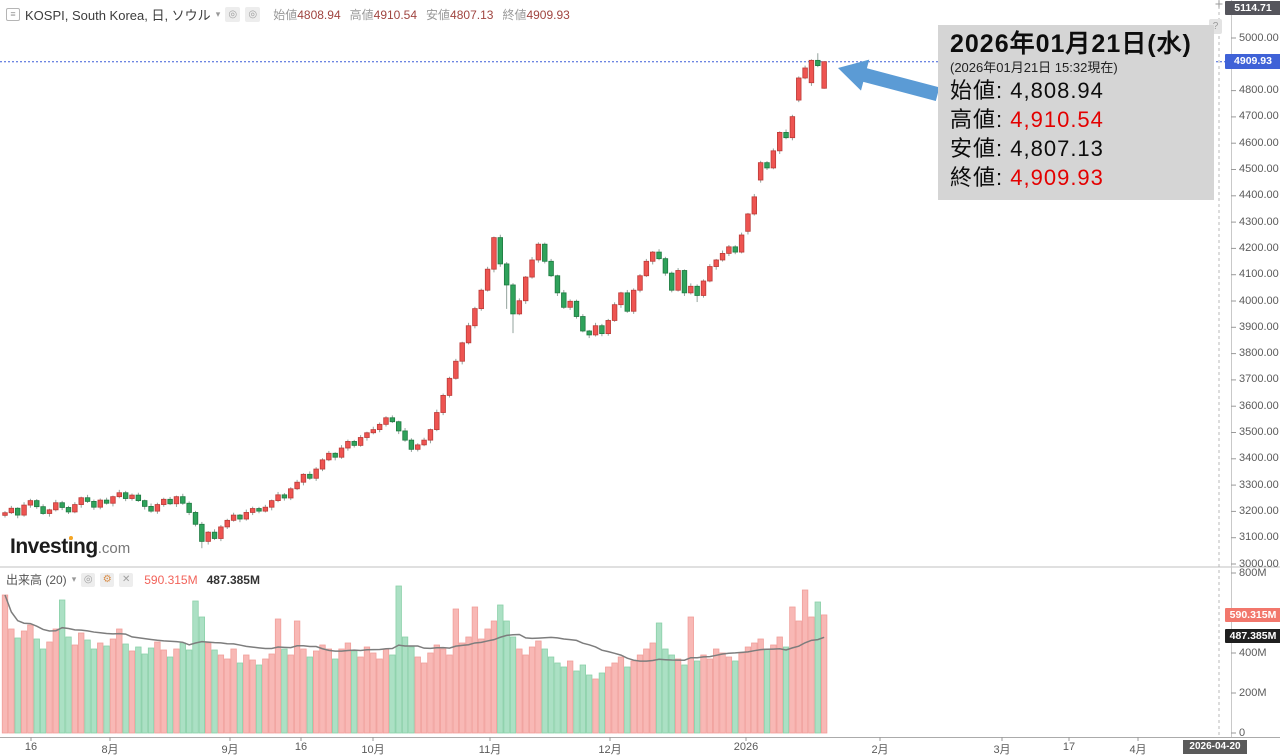 The width and height of the screenshot is (1280, 755). Describe the element at coordinates (1259, 142) in the screenshot. I see `price-tick-label: 4600.00` at that location.